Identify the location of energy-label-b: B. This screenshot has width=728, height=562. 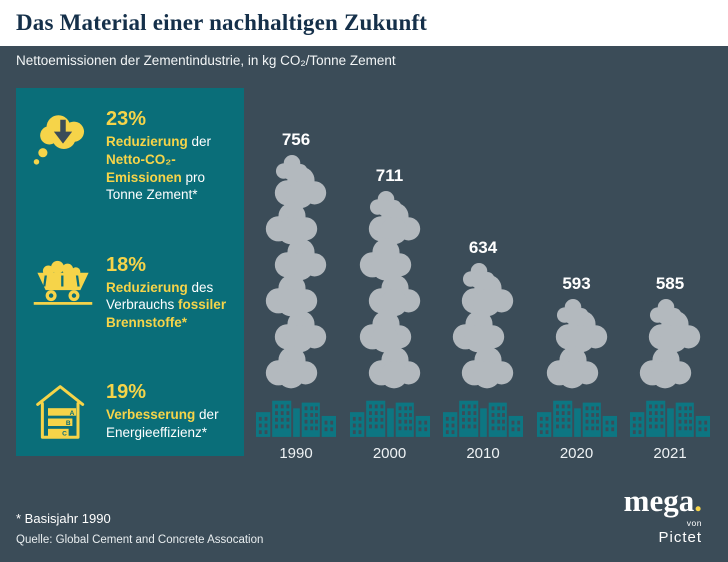
(68, 423).